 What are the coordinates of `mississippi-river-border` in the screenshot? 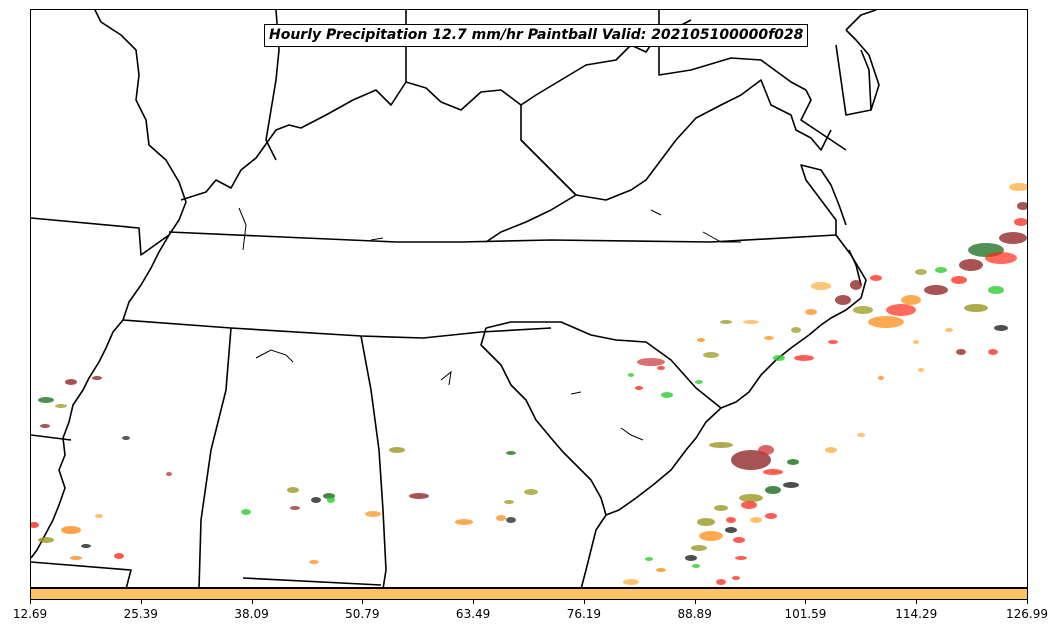 It's located at (109, 284).